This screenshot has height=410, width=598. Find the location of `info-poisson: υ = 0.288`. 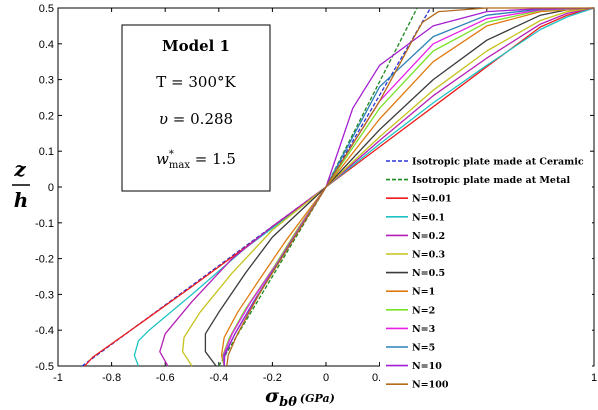

info-poisson: υ = 0.288 is located at coordinates (196, 119).